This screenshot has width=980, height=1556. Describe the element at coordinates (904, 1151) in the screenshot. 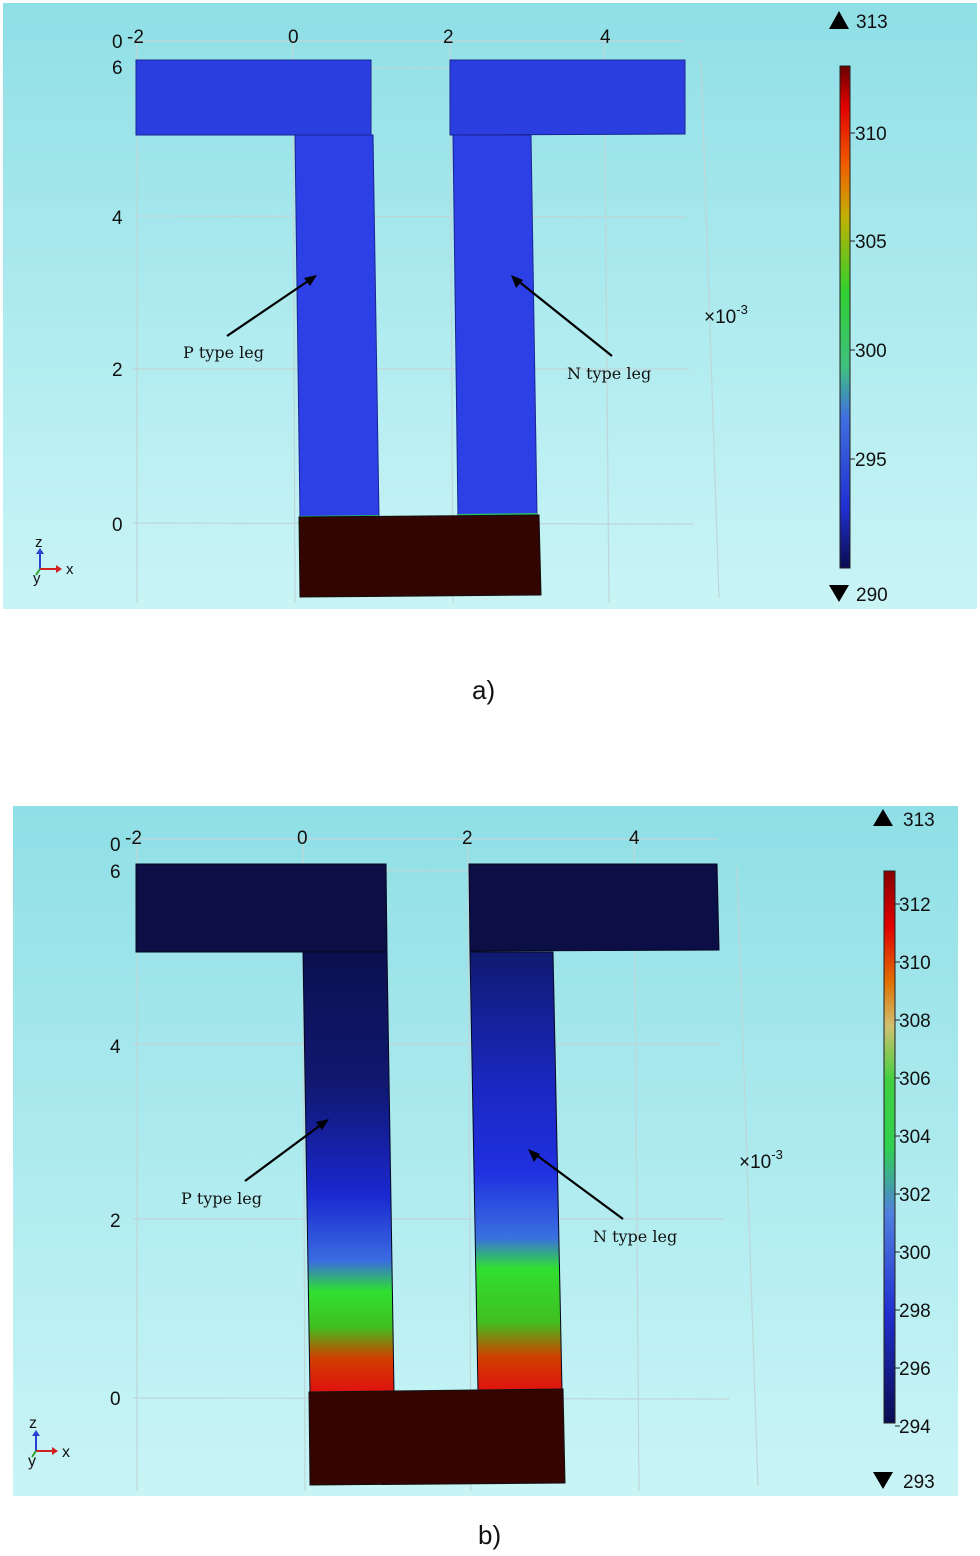

I see `colorbar-b: 313 293 312 310 308 306 304 302 300 298` at that location.